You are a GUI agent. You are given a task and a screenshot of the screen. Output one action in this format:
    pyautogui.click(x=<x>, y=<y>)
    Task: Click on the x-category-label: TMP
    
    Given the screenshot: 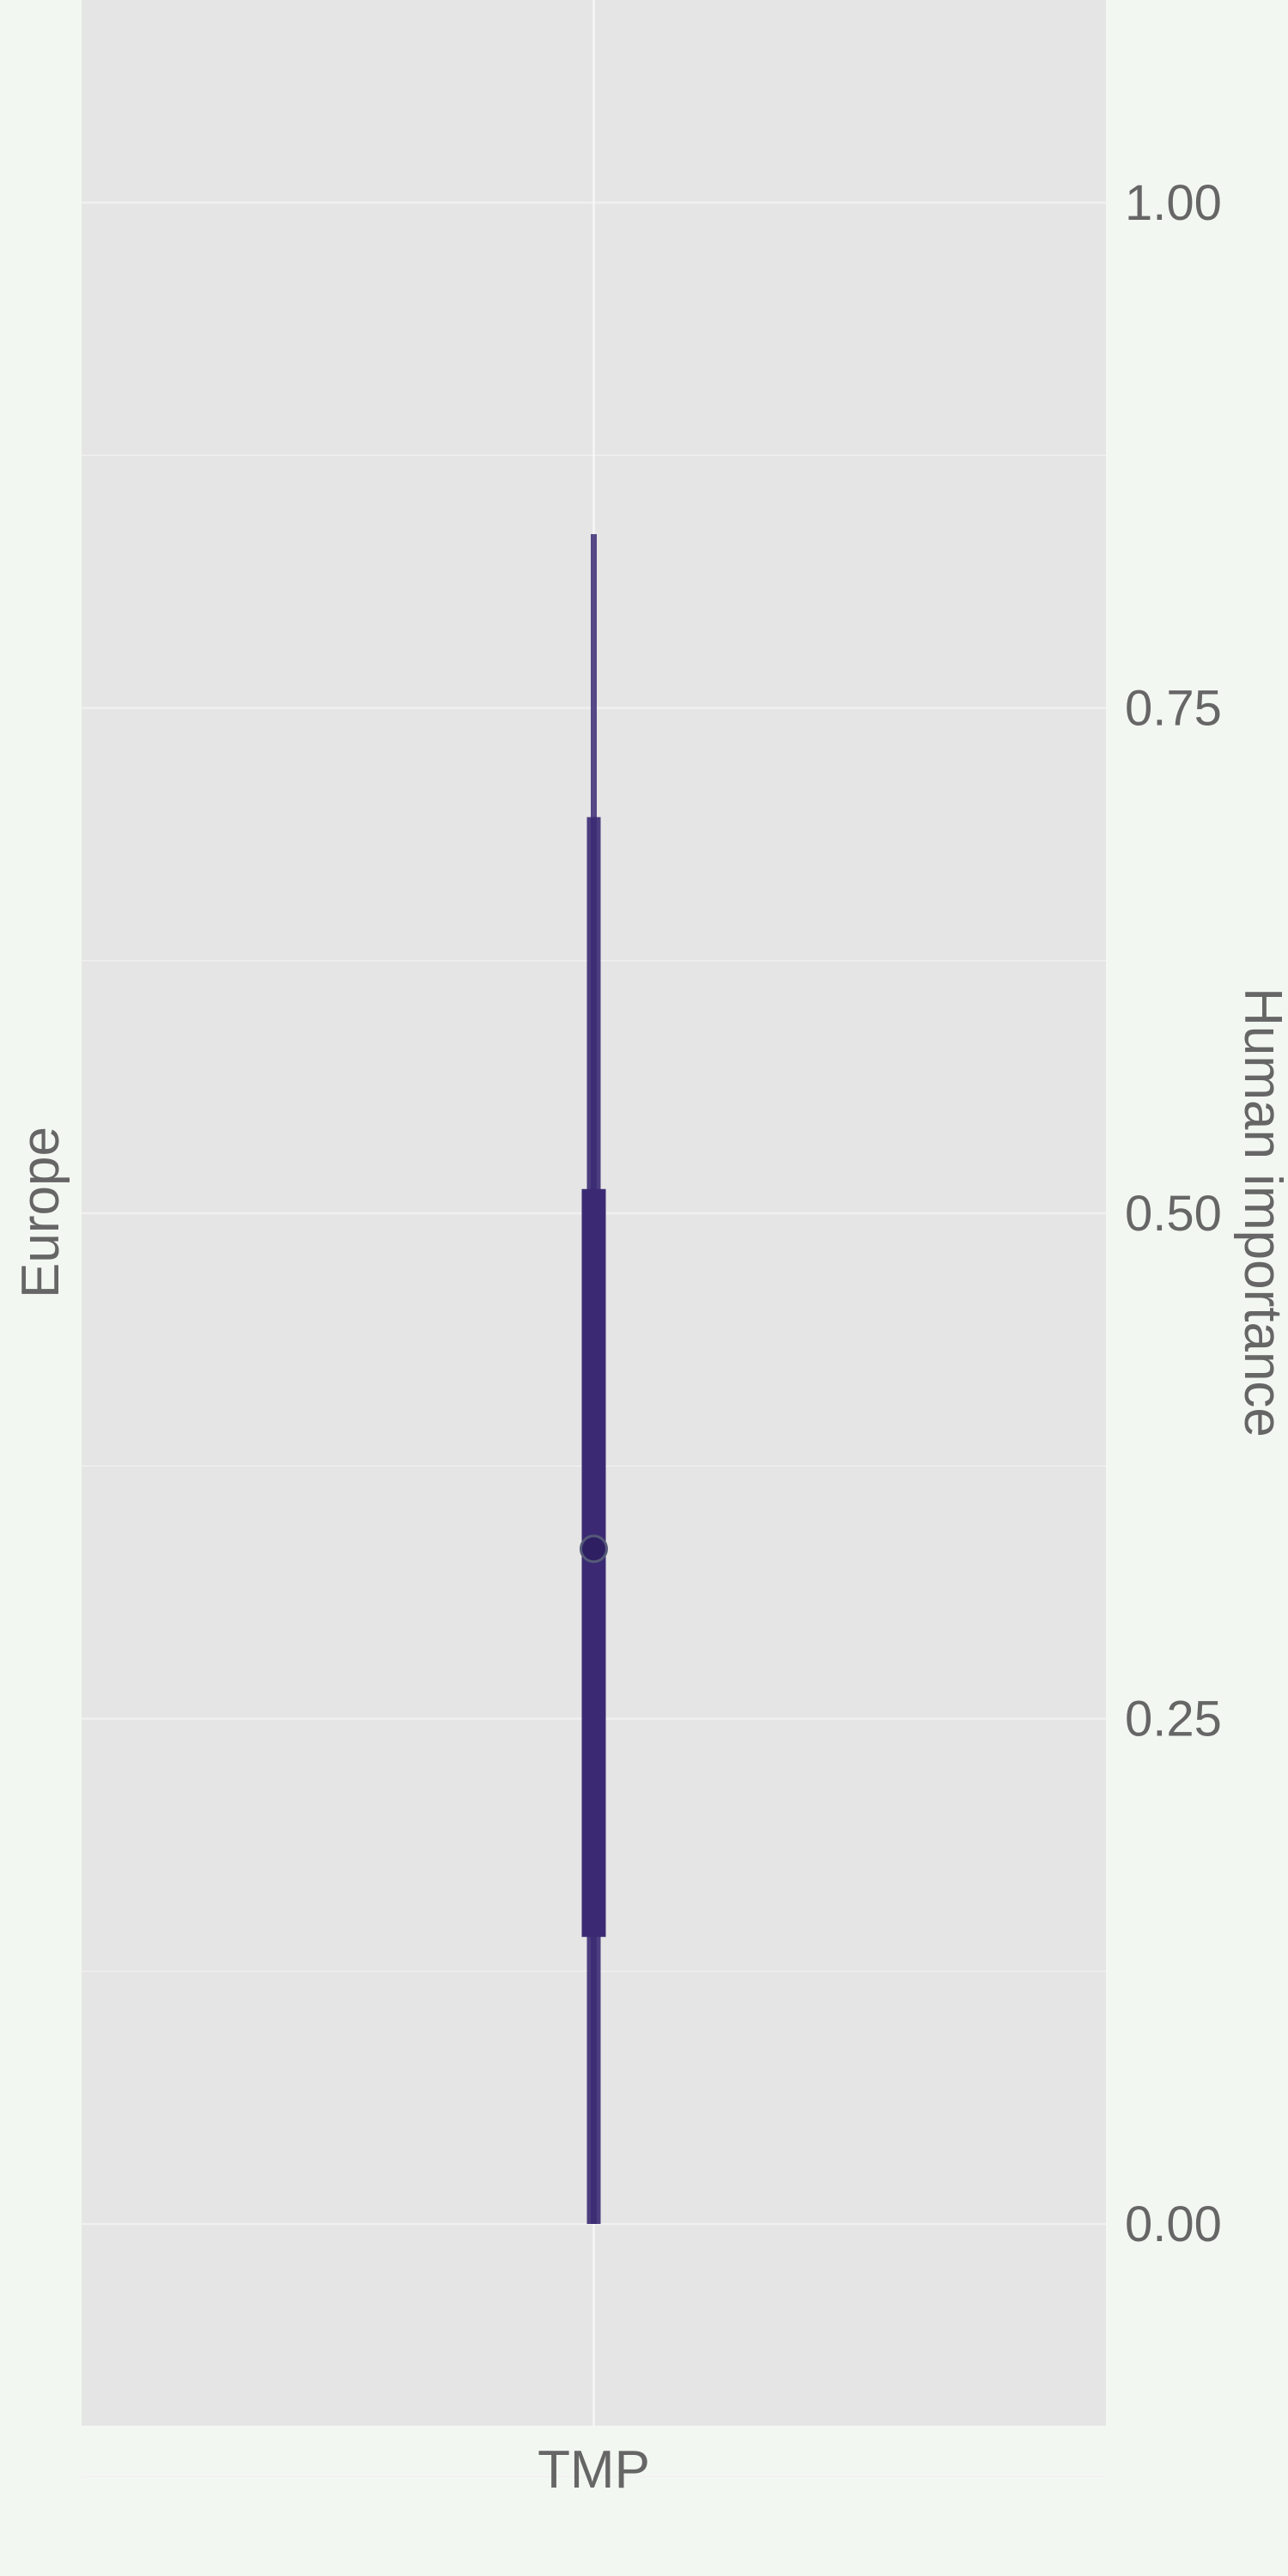 What is the action you would take?
    pyautogui.click(x=594, y=2470)
    